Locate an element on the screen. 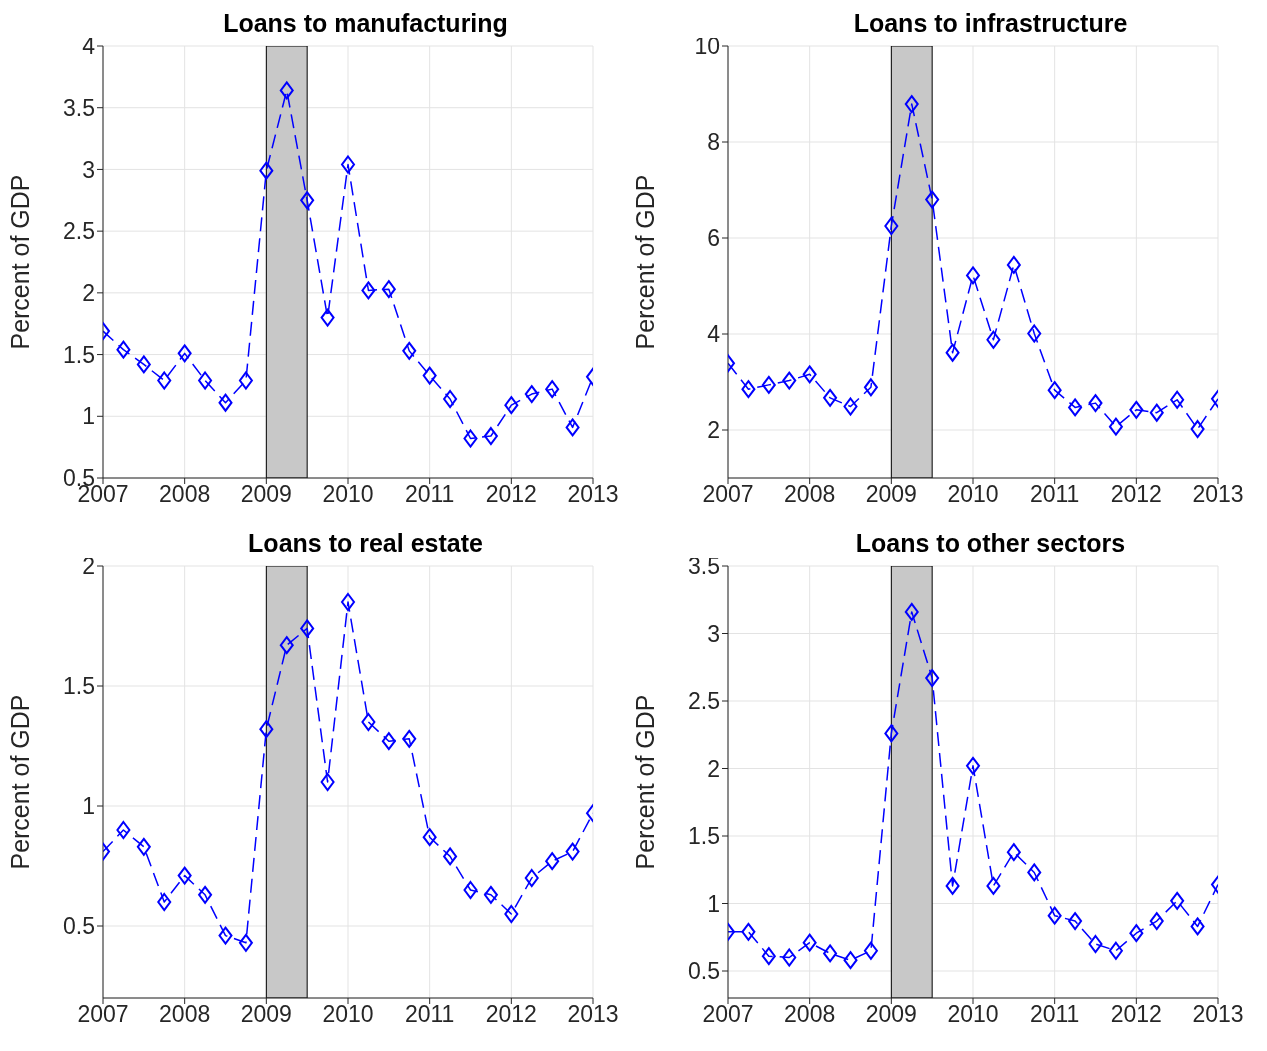 The width and height of the screenshot is (1267, 1051). y-tick-label: 3 is located at coordinates (713, 633).